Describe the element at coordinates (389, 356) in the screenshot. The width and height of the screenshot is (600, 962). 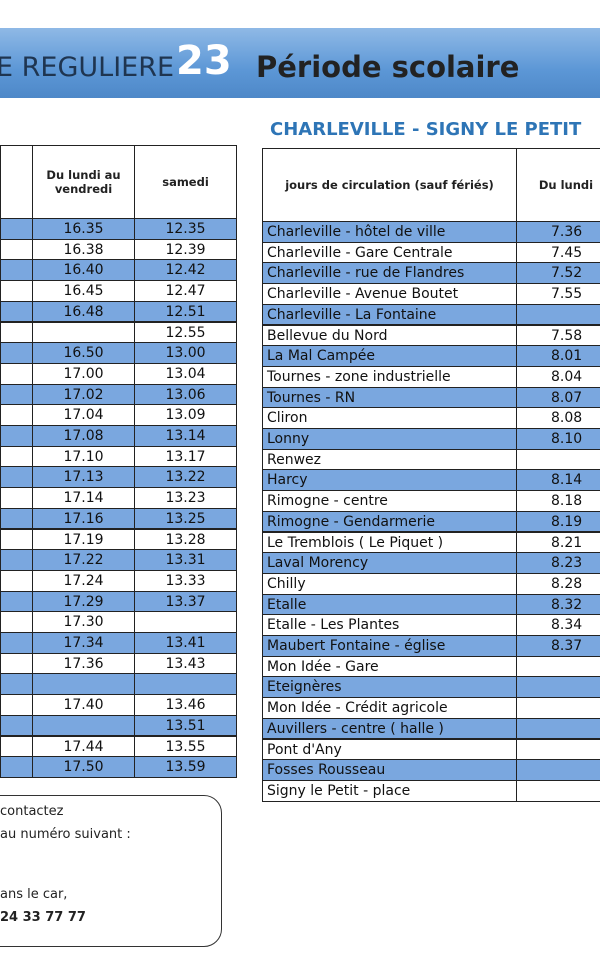
I see `stop-name: La Mal Campée` at that location.